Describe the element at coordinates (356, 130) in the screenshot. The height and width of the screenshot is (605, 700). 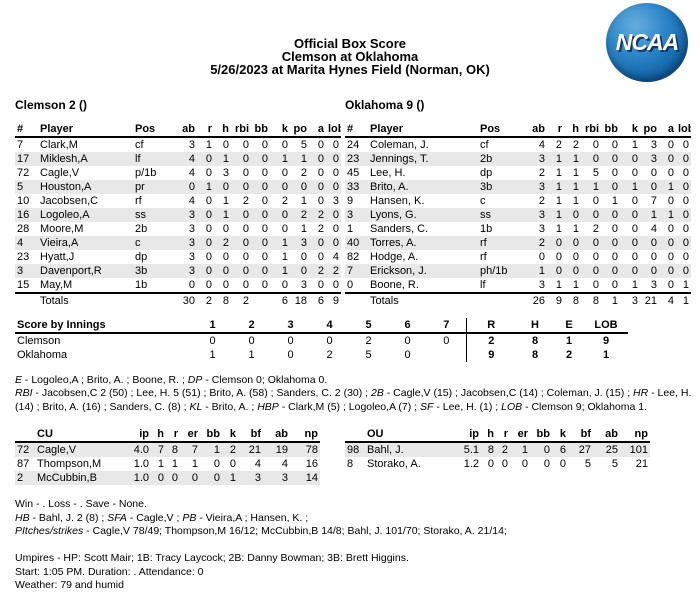
I see `batting-header-cell: #` at that location.